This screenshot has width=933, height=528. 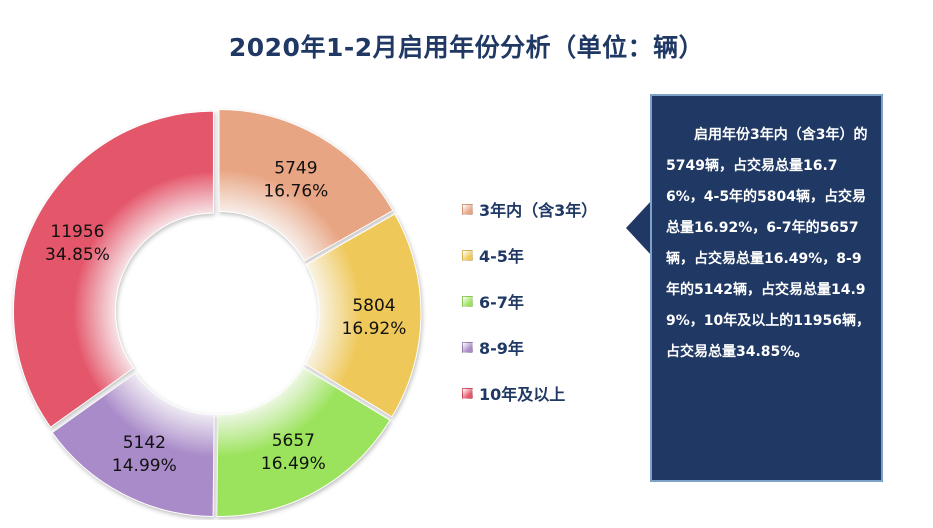 What do you see at coordinates (538, 210) in the screenshot?
I see `legend-label: 3年内（含3年）` at bounding box center [538, 210].